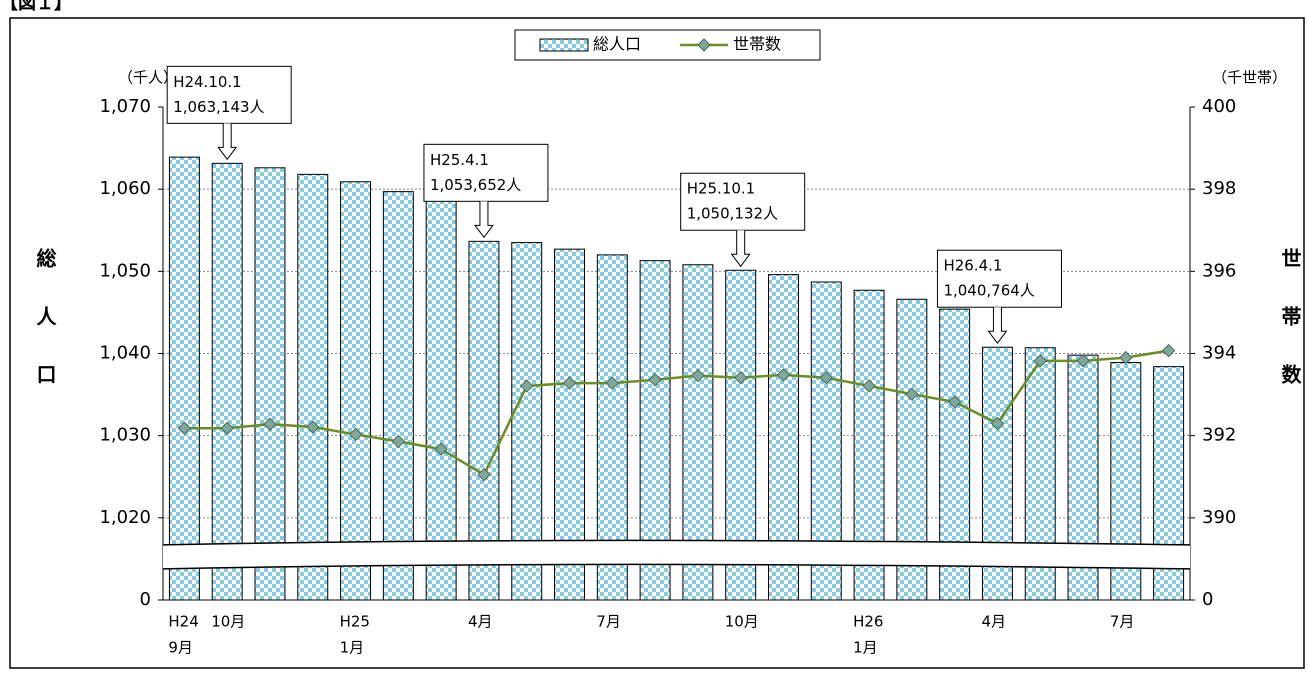 Image resolution: width=1308 pixels, height=674 pixels. Describe the element at coordinates (36, 7) in the screenshot. I see `chart-title: 【図１】` at that location.